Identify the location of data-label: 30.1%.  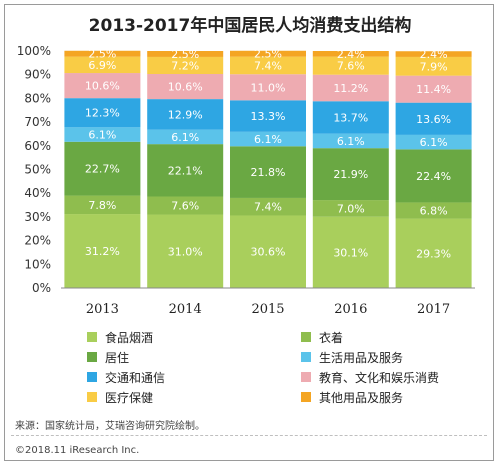
(350, 252).